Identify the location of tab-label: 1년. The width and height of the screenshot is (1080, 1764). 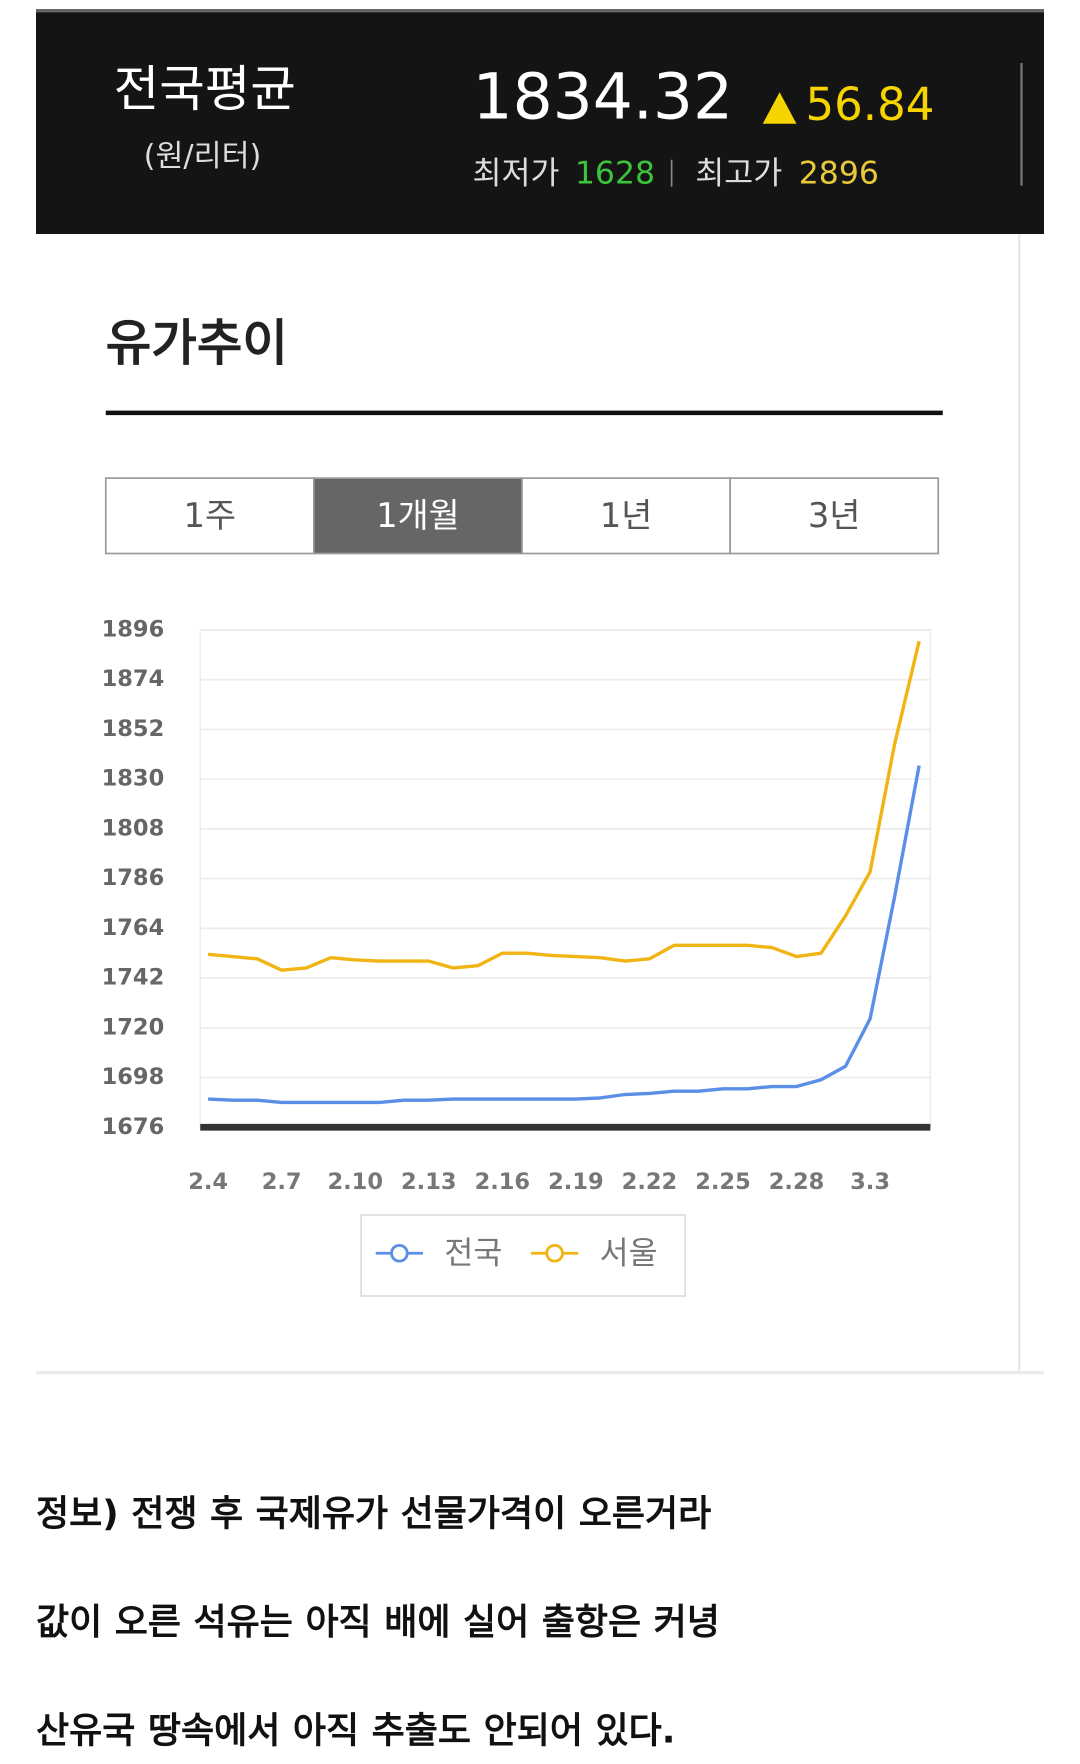
(626, 515).